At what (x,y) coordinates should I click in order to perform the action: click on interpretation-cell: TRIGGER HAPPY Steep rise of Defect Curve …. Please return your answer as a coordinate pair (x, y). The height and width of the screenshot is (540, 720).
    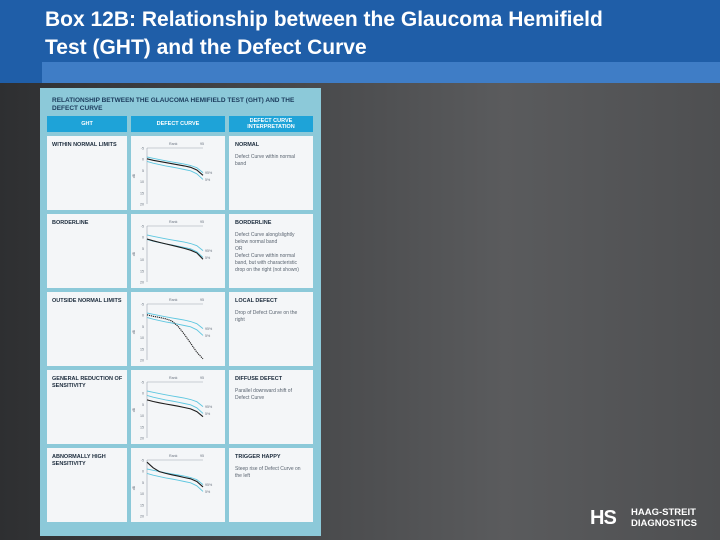
    Looking at the image, I should click on (271, 485).